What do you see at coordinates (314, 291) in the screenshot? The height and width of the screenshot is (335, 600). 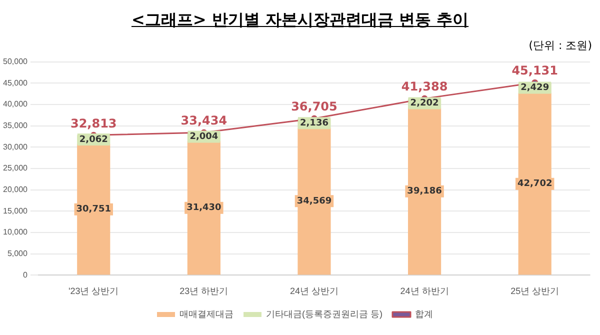 I see `x-tick-label: 24년 상반기` at bounding box center [314, 291].